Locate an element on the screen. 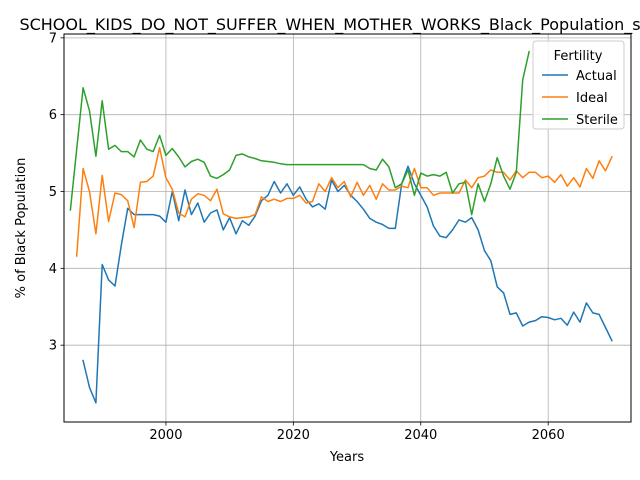 The width and height of the screenshot is (640, 480). legend-label-actual: Actual is located at coordinates (596, 76).